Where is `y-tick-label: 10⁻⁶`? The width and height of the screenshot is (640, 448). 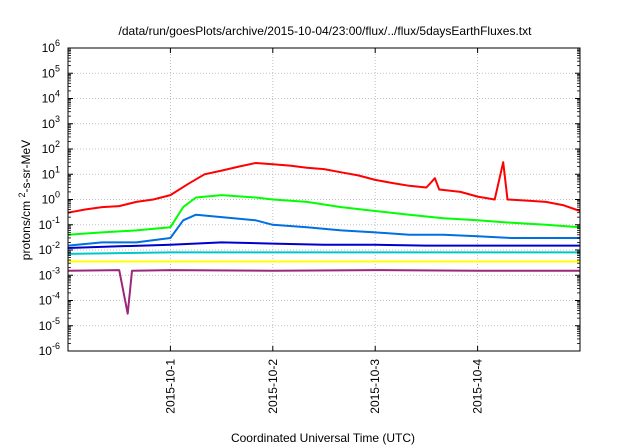 y-tick-label: 10⁻⁶ is located at coordinates (49, 349).